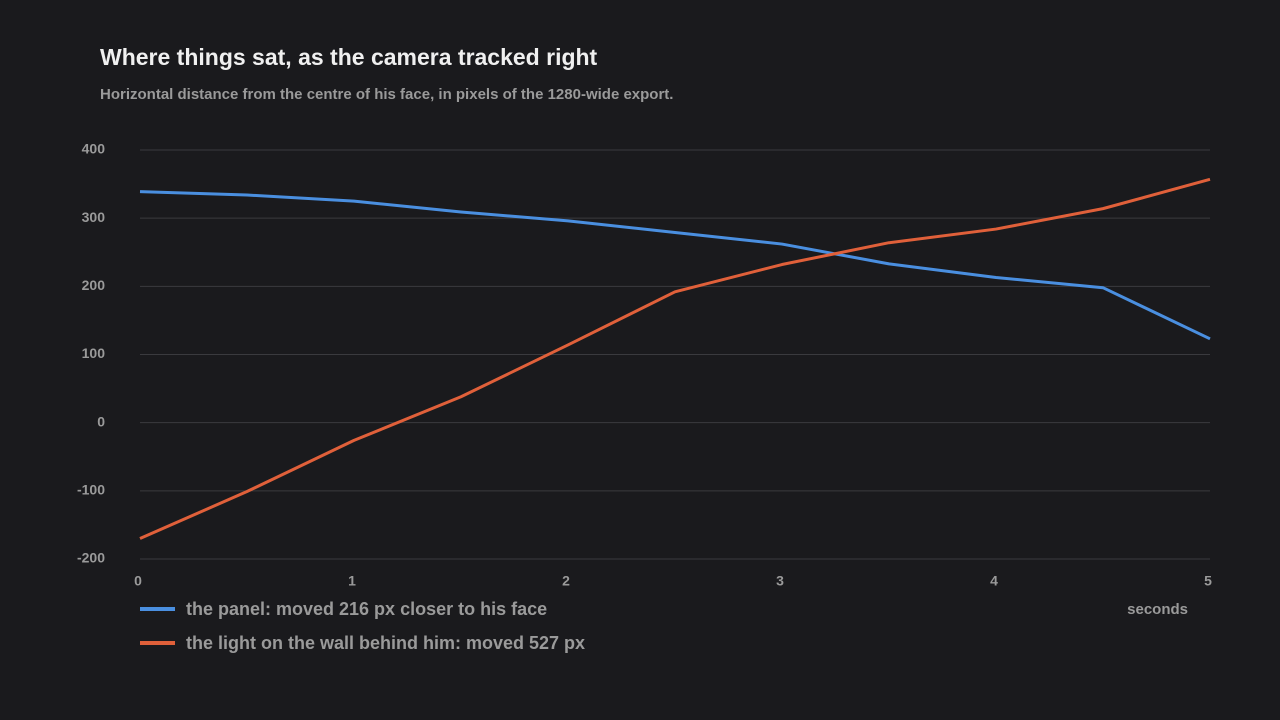  What do you see at coordinates (94, 353) in the screenshot?
I see `y-tick-label: 100` at bounding box center [94, 353].